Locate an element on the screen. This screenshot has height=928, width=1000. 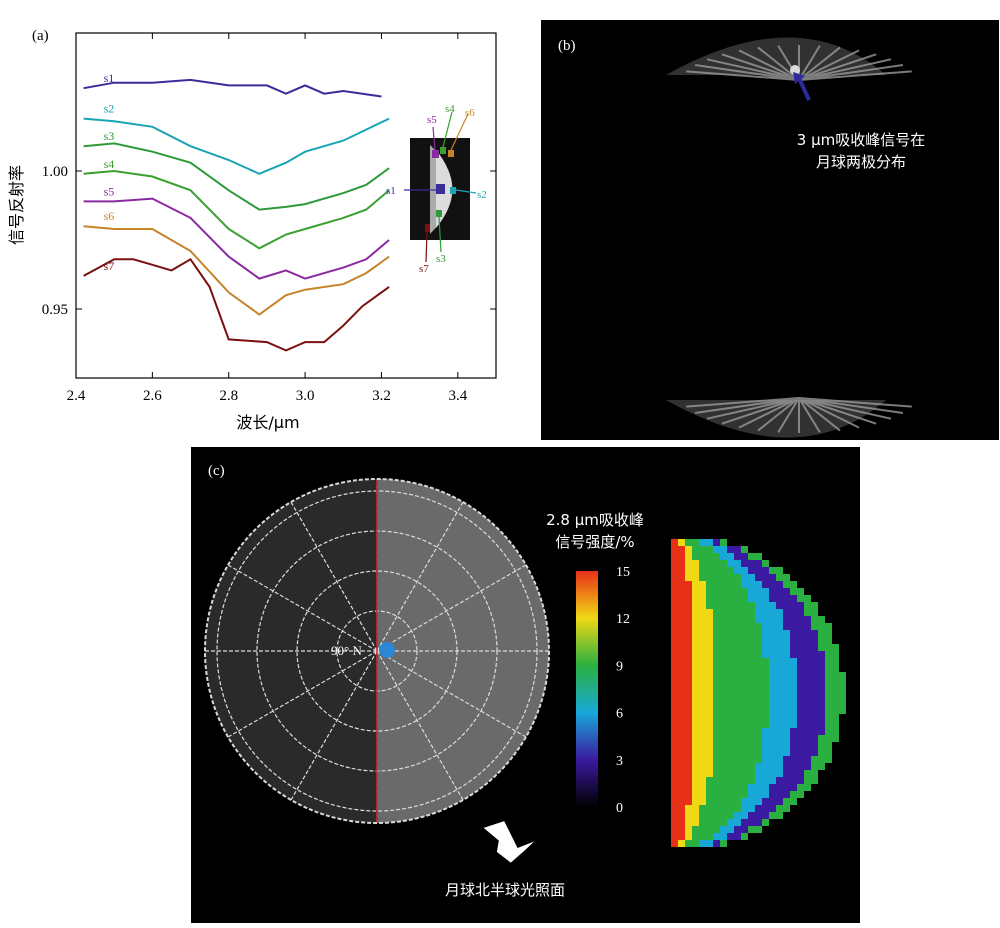
annotation-line-2: 月球两极分布 is located at coordinates (861, 162).